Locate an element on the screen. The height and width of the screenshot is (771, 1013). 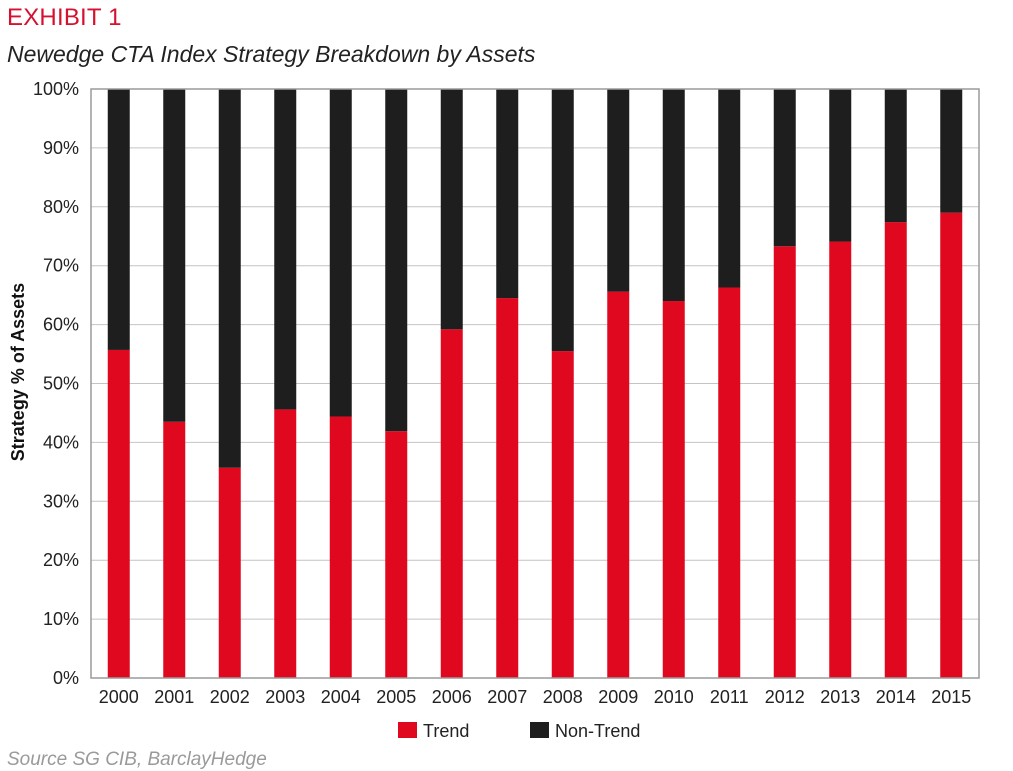
bar-non-trend-2006 is located at coordinates (451, 209).